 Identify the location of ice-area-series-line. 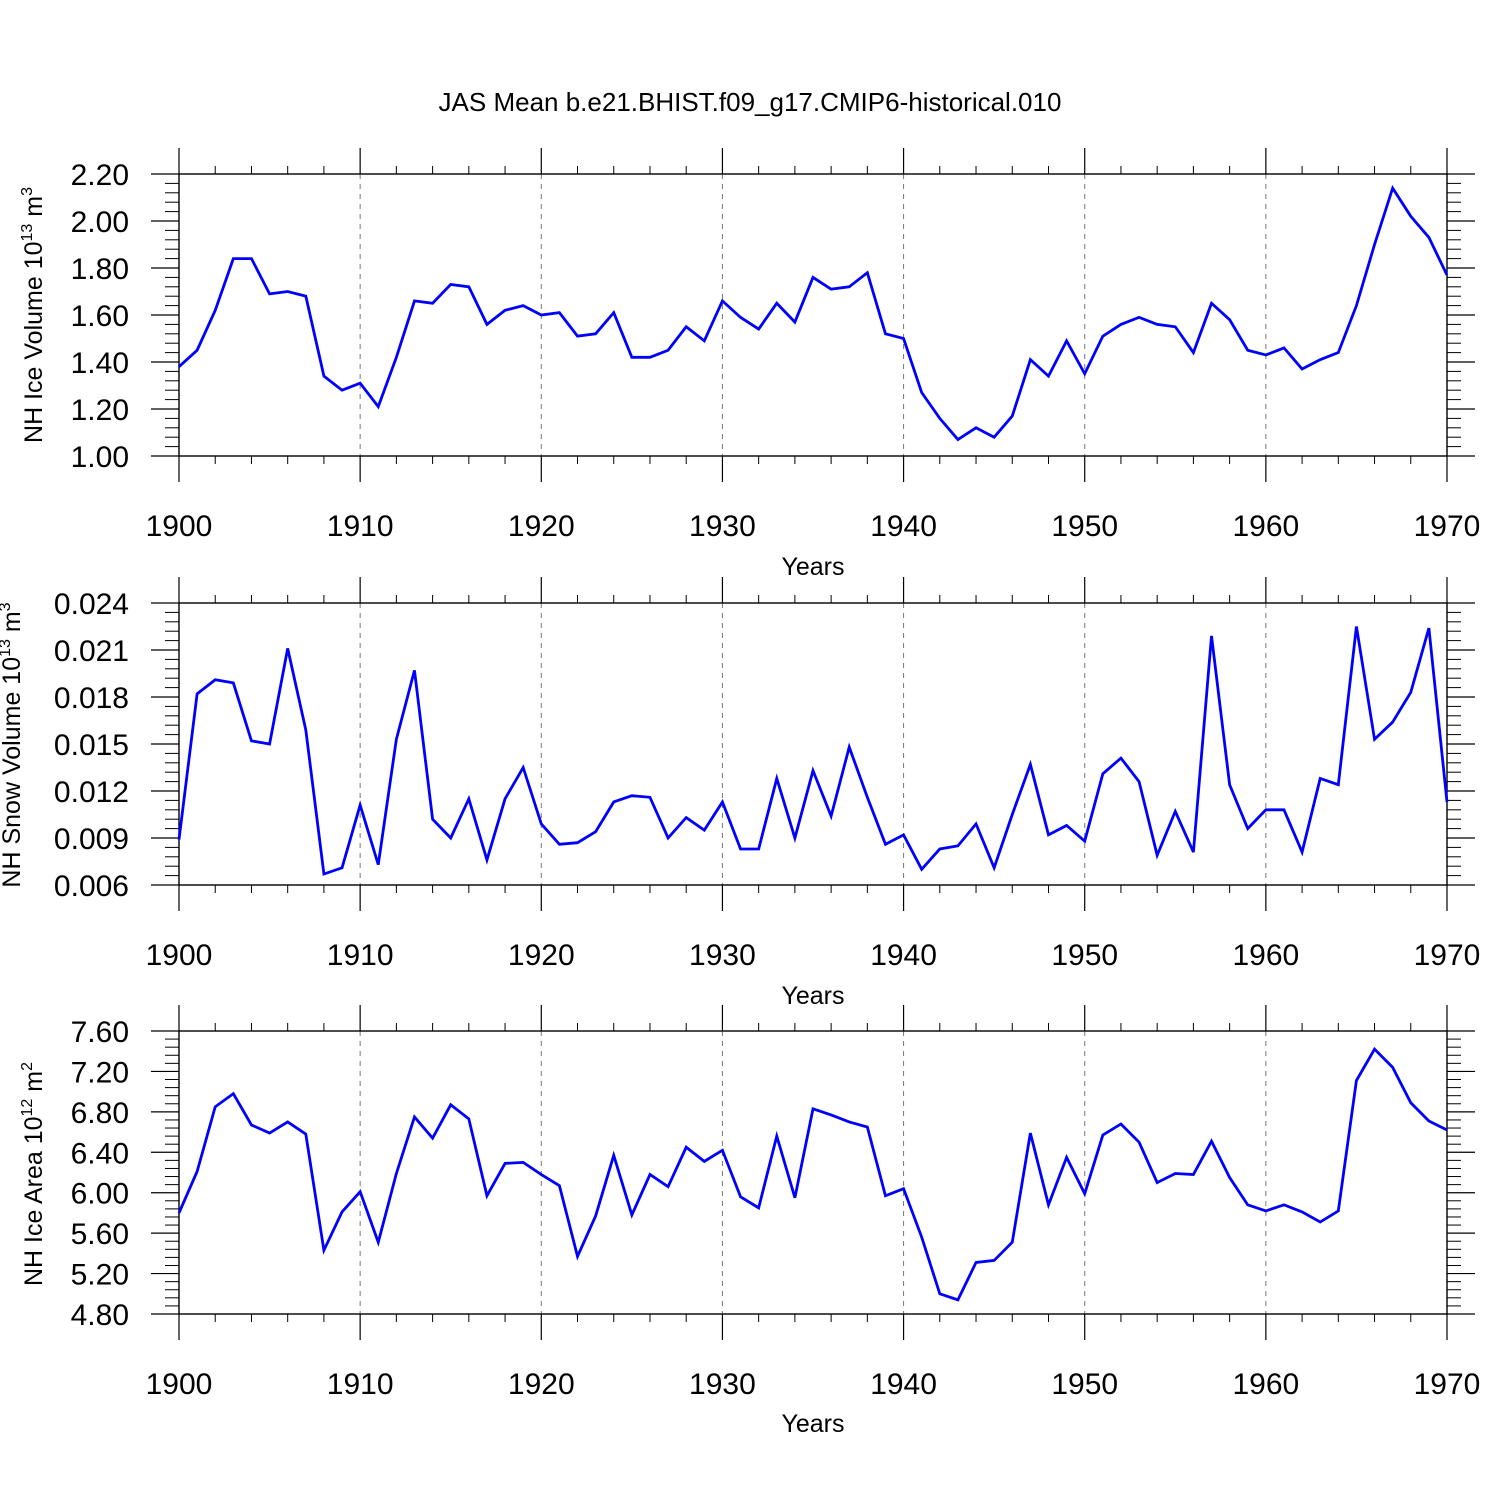
(812, 1174).